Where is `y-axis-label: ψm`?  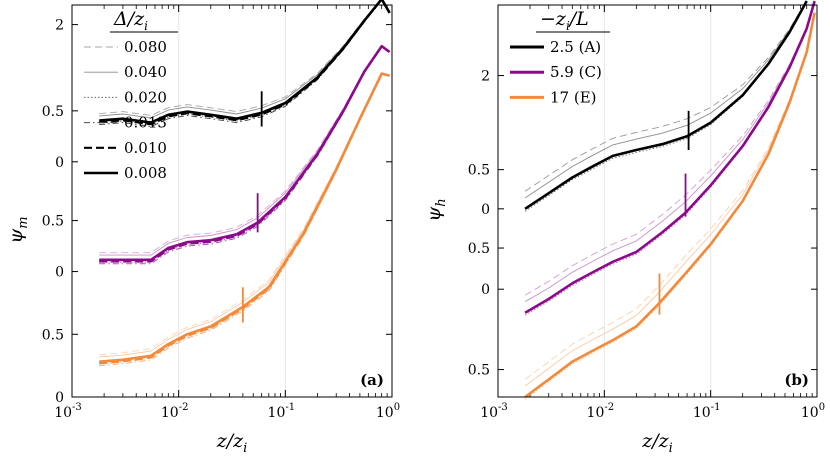 y-axis-label: ψm is located at coordinates (18, 229).